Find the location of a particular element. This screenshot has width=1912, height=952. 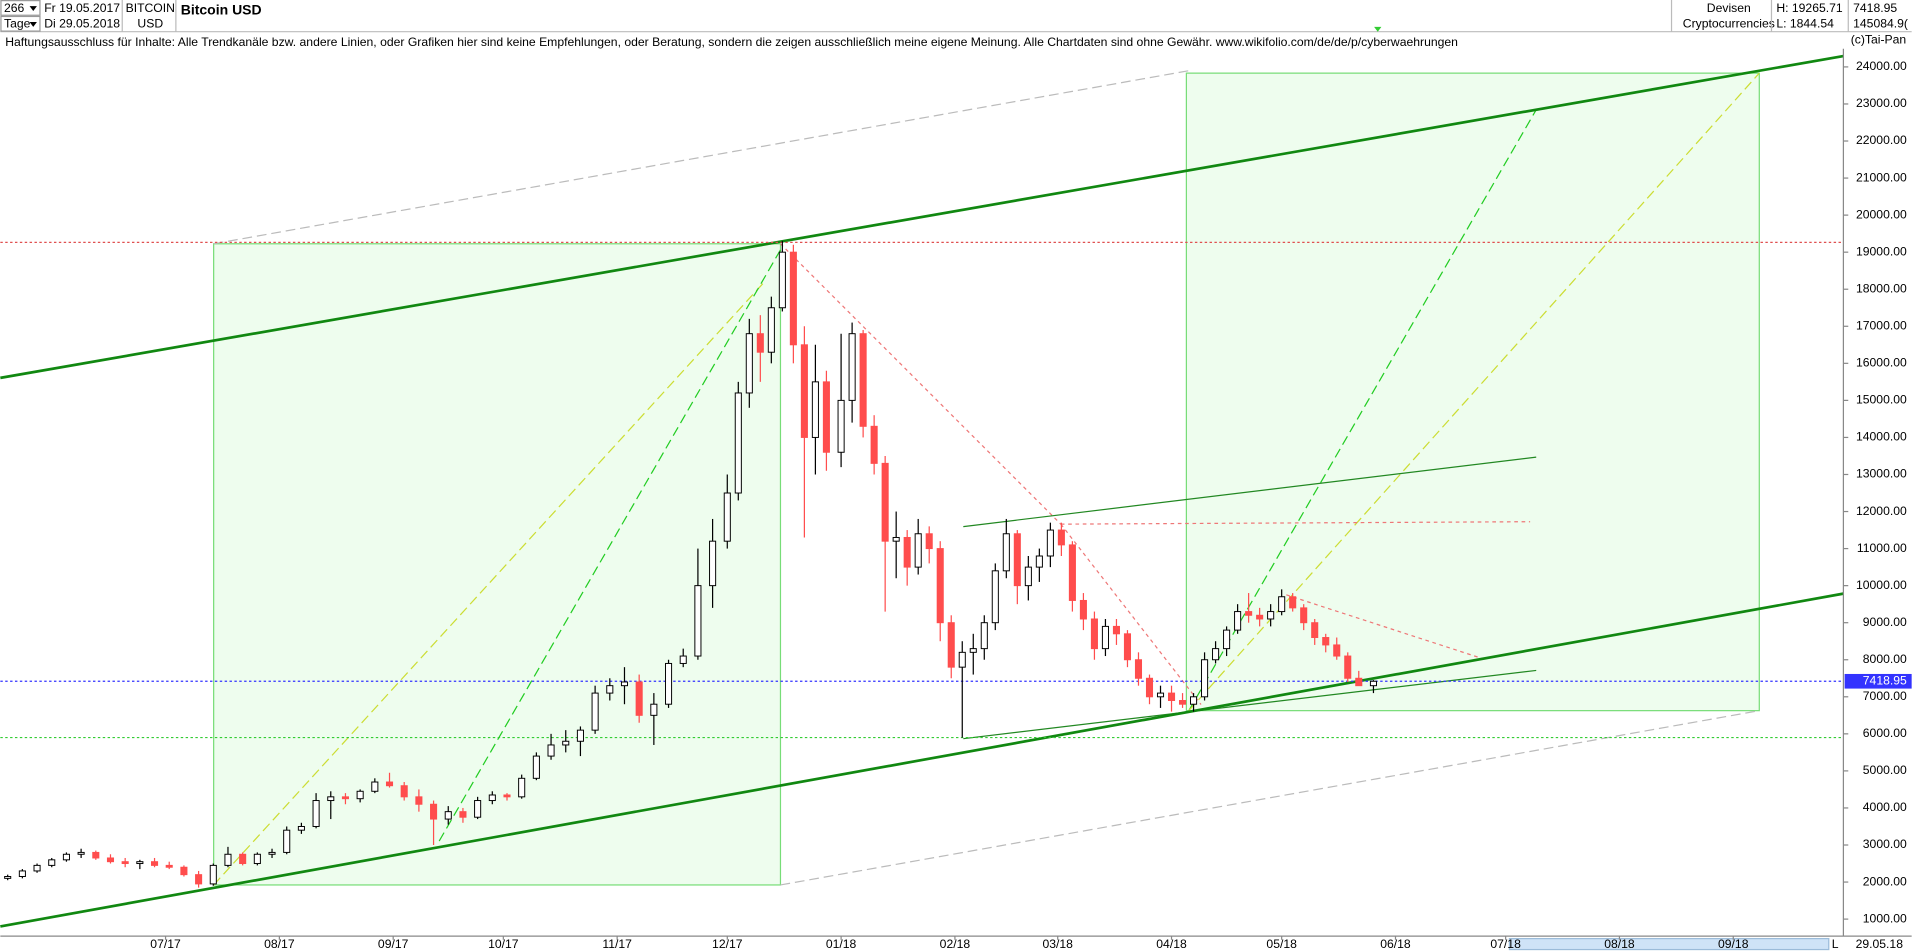

volume: 145084.9( is located at coordinates (1880, 24).